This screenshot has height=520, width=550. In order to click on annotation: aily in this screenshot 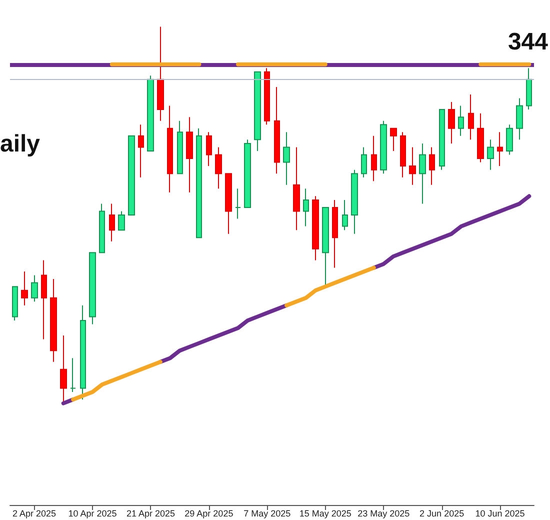, I will do `click(20, 144)`.